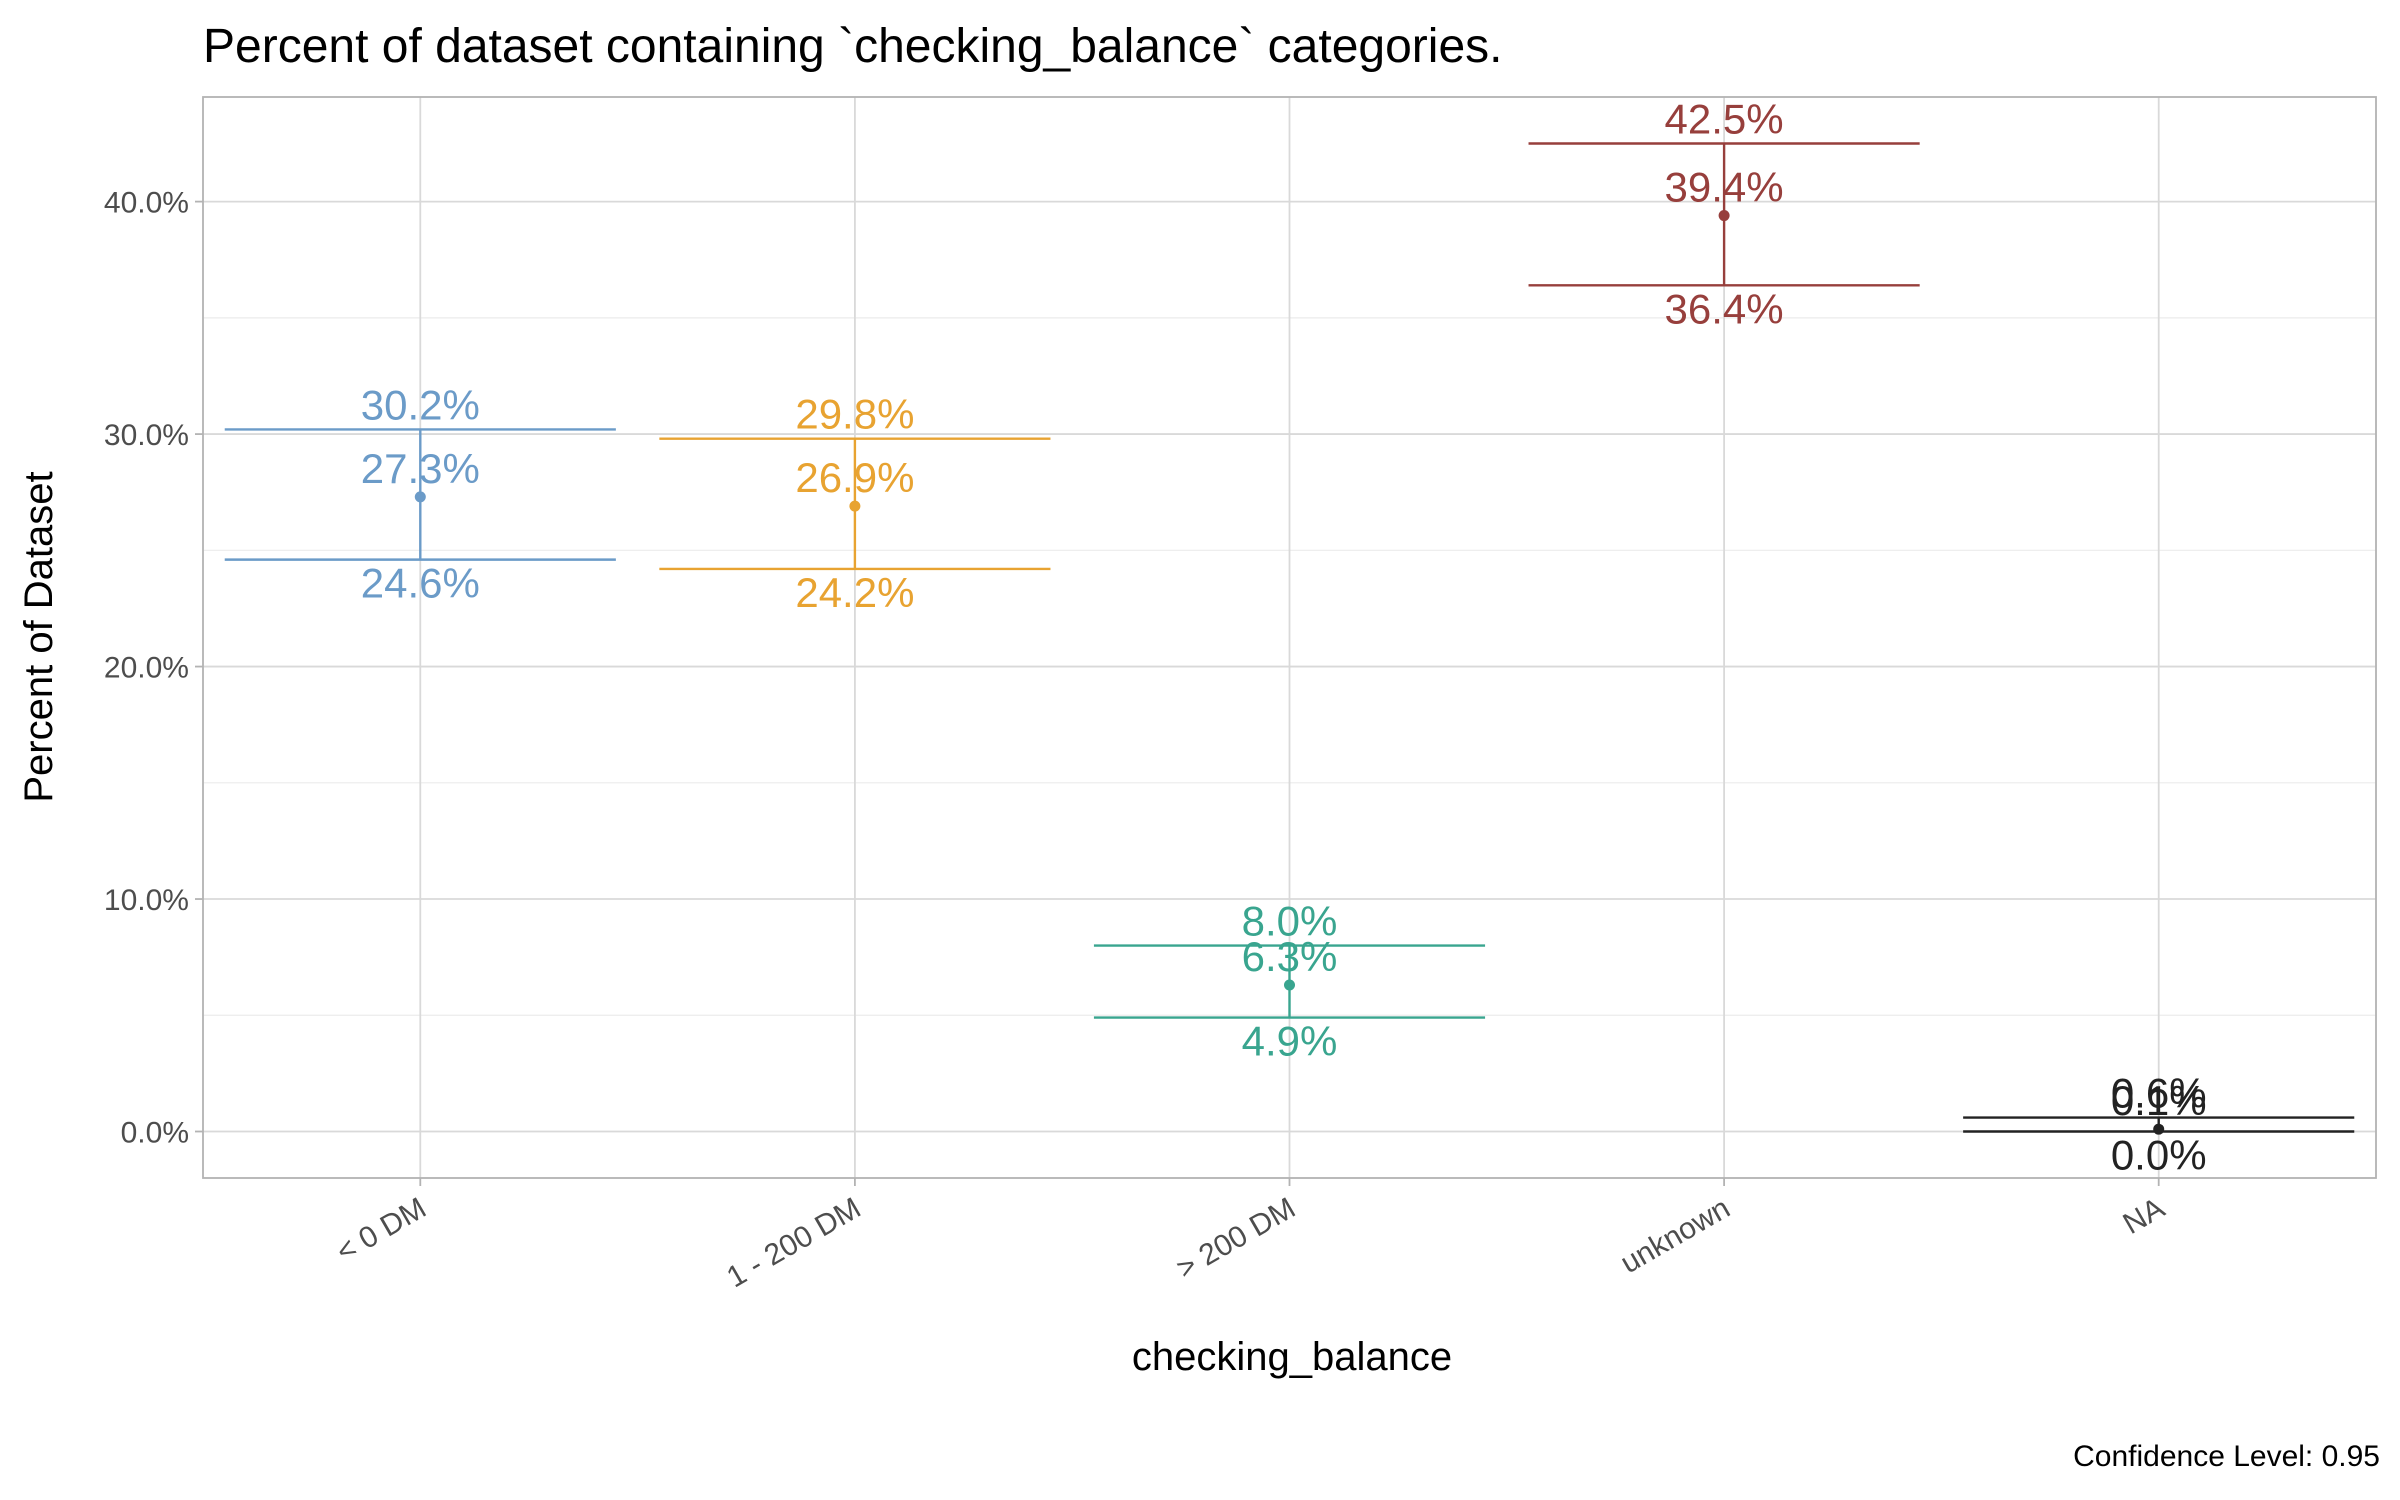 The width and height of the screenshot is (2400, 1500). What do you see at coordinates (793, 1242) in the screenshot?
I see `x-tick-label: 1 - 200 DM` at bounding box center [793, 1242].